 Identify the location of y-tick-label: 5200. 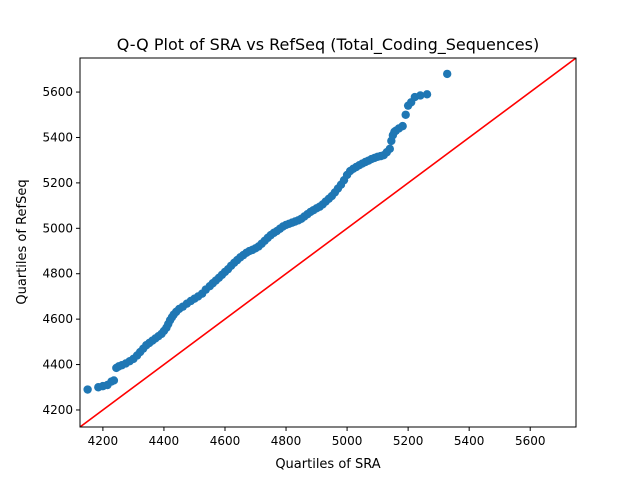
(57, 183).